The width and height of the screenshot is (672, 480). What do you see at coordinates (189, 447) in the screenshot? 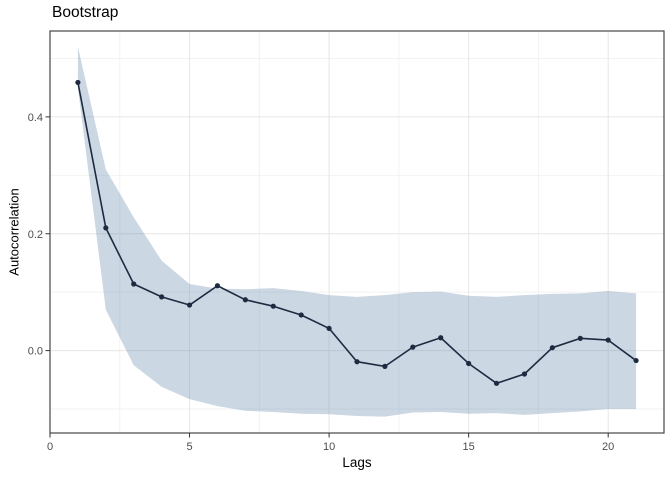
I see `x-tick-label: 5` at bounding box center [189, 447].